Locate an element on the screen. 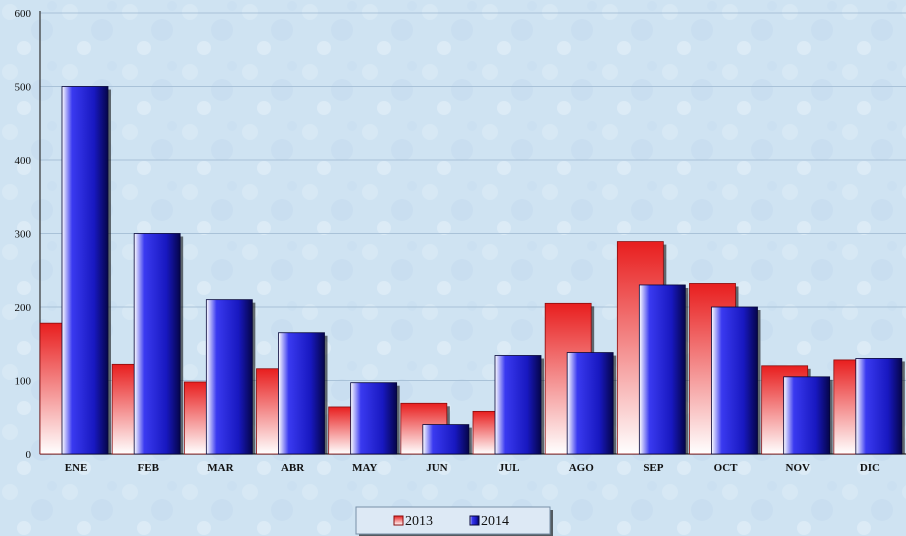  x-tick-label: OCT is located at coordinates (726, 468).